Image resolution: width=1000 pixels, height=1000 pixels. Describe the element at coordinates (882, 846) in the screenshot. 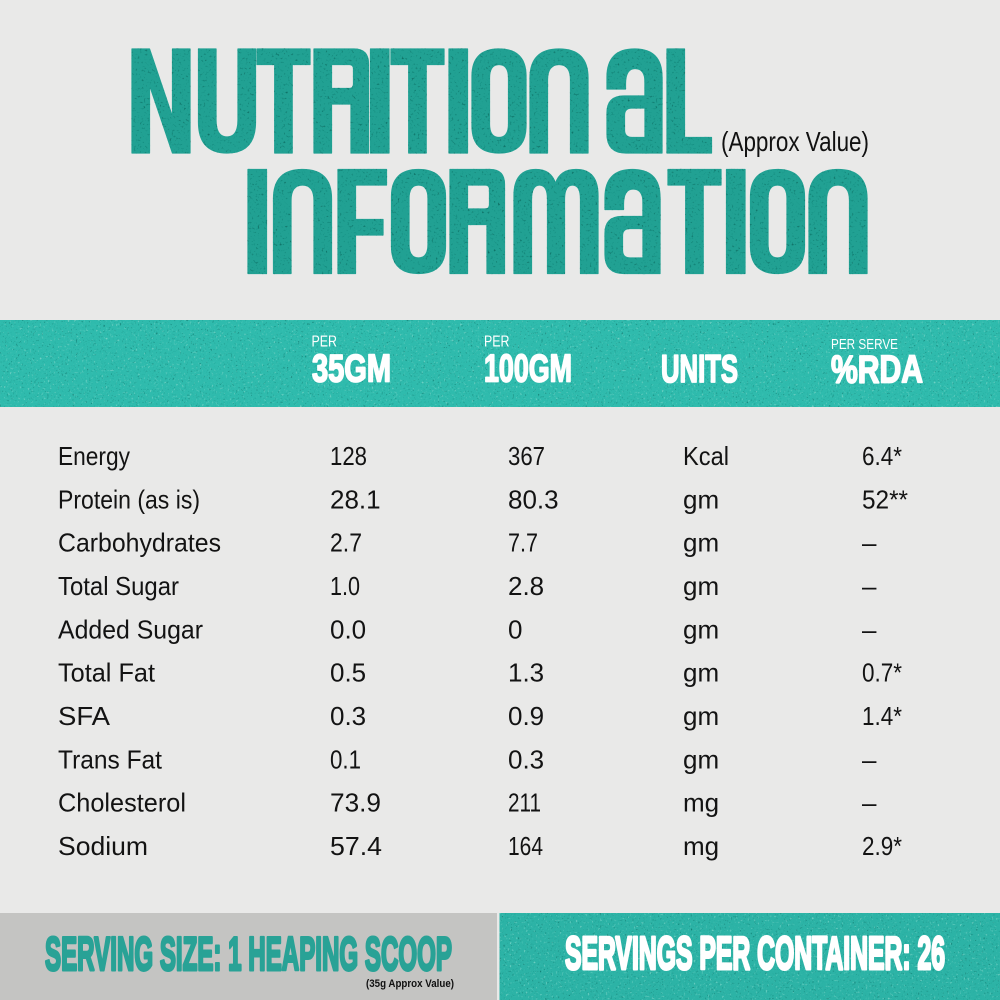

I see `svg-text: 2.9*` at that location.